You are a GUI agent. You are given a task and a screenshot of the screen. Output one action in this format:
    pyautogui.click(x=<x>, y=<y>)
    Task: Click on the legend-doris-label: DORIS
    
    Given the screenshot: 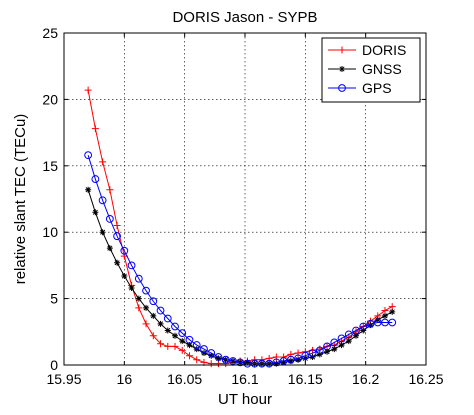 What is the action you would take?
    pyautogui.click(x=384, y=50)
    